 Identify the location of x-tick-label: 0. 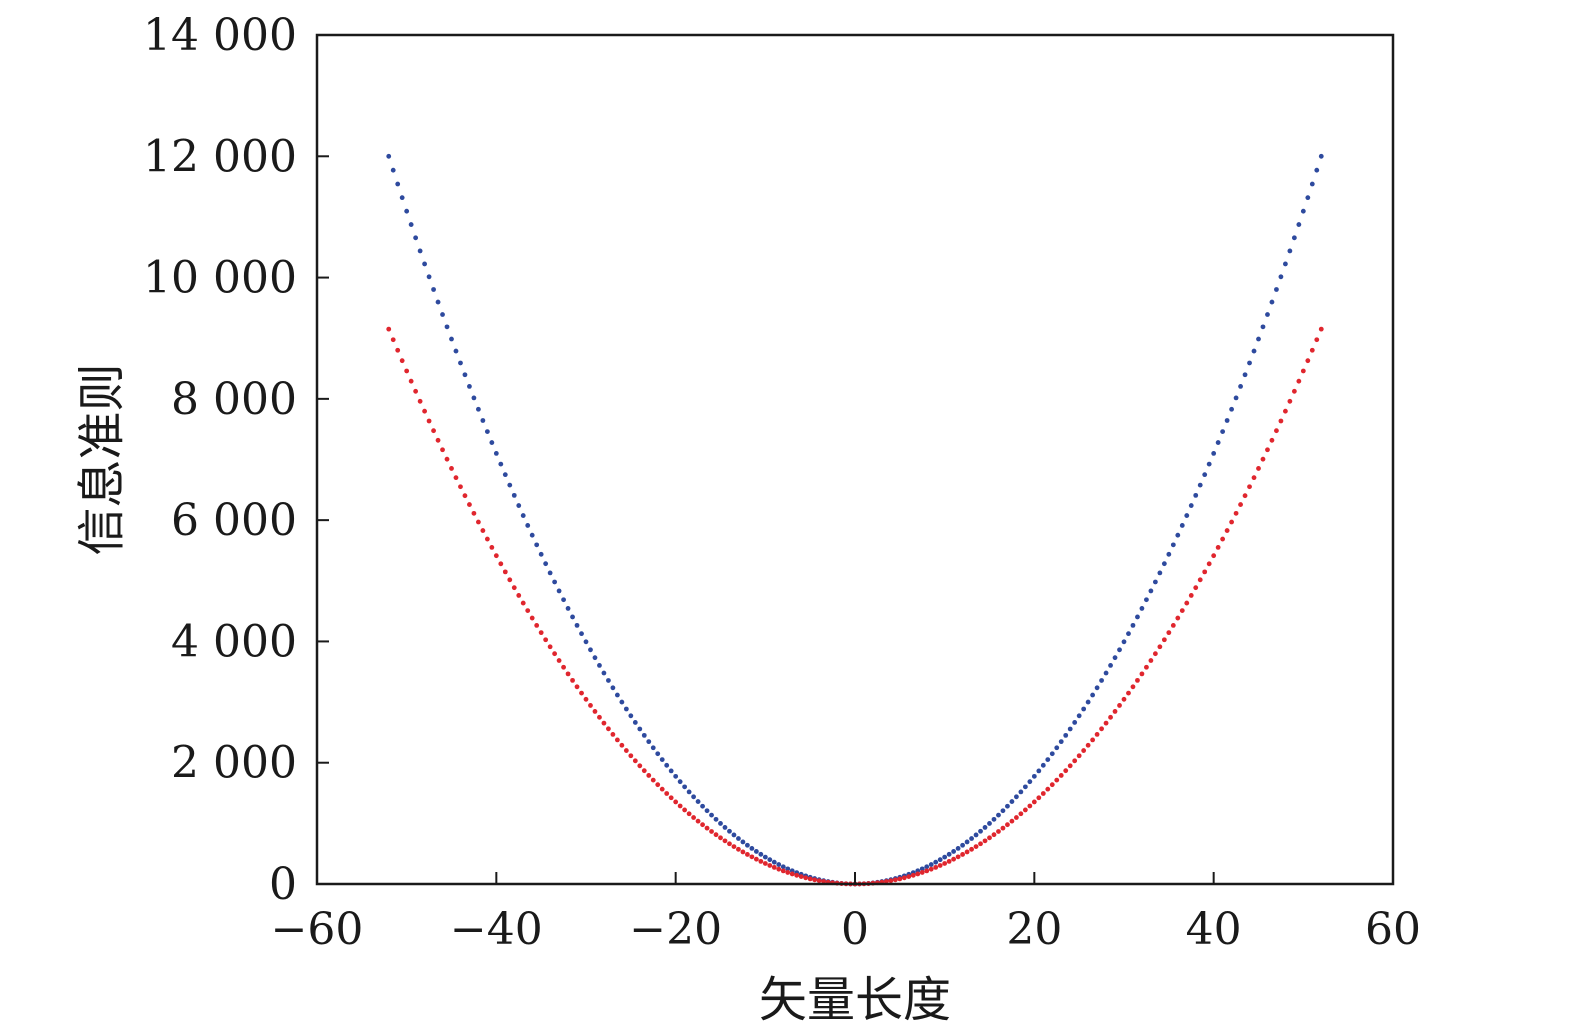
(855, 929).